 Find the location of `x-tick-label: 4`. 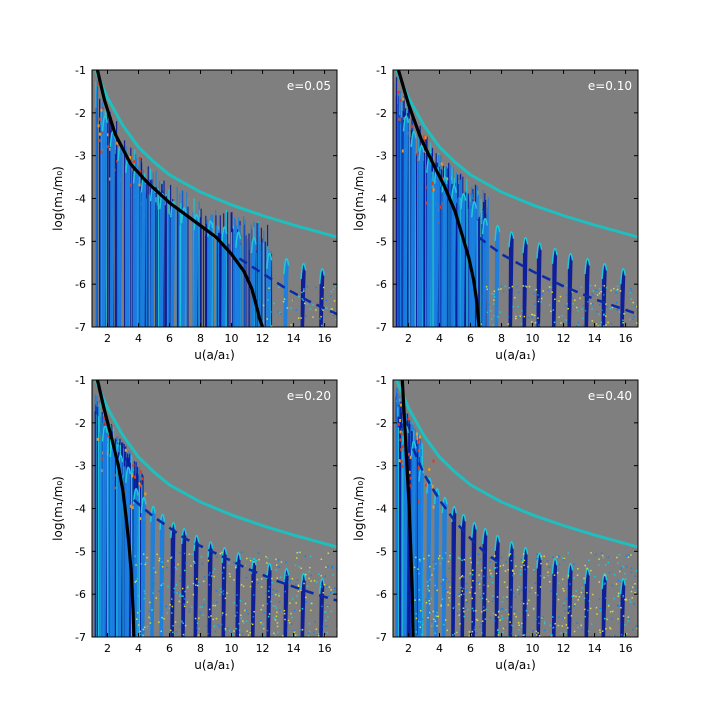

x-tick-label: 4 is located at coordinates (138, 338).